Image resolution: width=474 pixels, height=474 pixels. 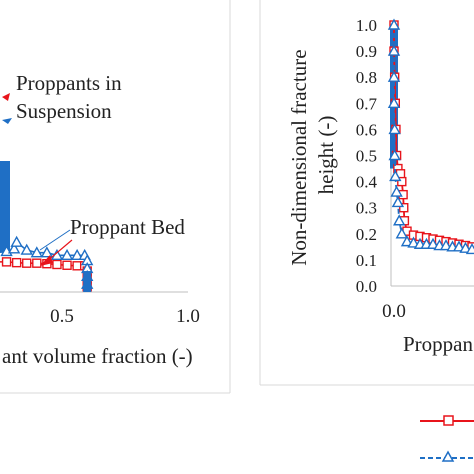 What do you see at coordinates (438, 344) in the screenshot?
I see `right-x-axis-label: Proppan` at bounding box center [438, 344].